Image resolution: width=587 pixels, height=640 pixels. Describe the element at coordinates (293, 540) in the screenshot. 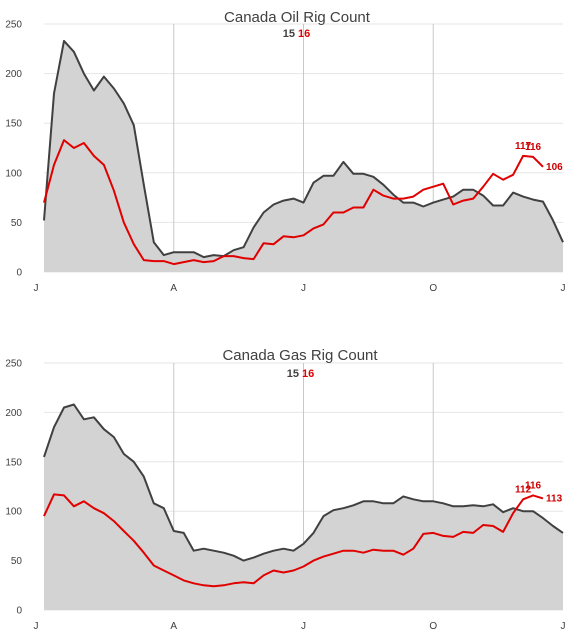

I see `series-16-line` at that location.